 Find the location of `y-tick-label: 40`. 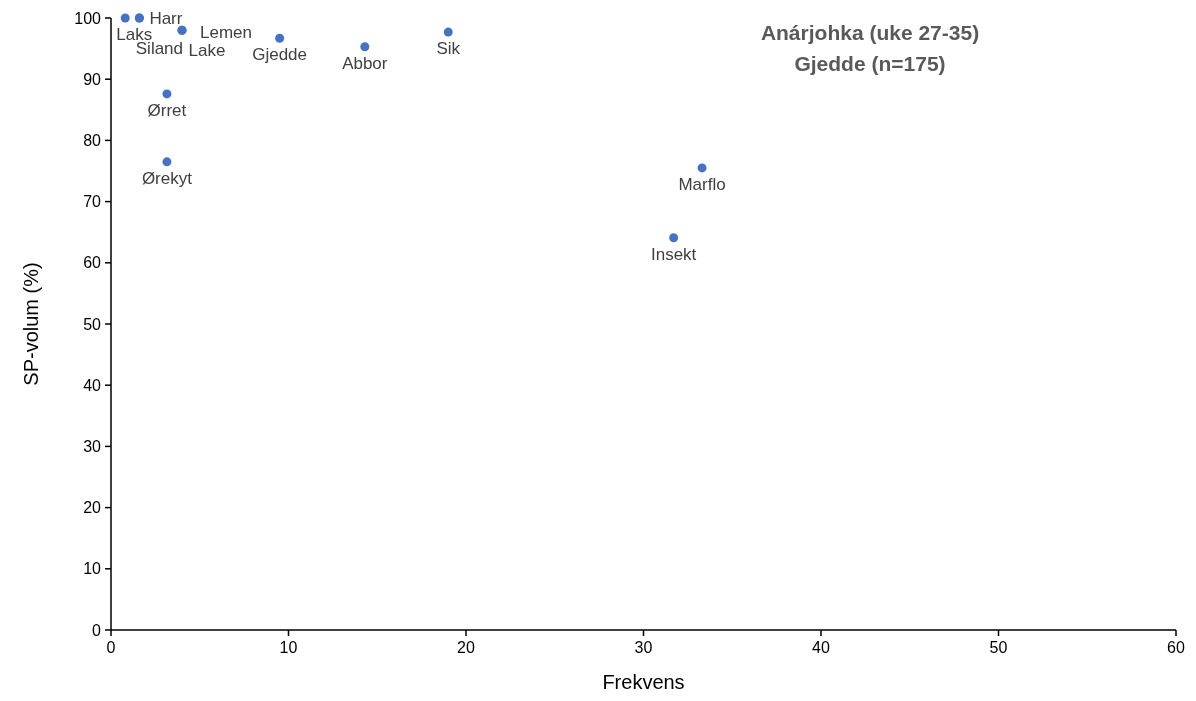

y-tick-label: 40 is located at coordinates (92, 385).